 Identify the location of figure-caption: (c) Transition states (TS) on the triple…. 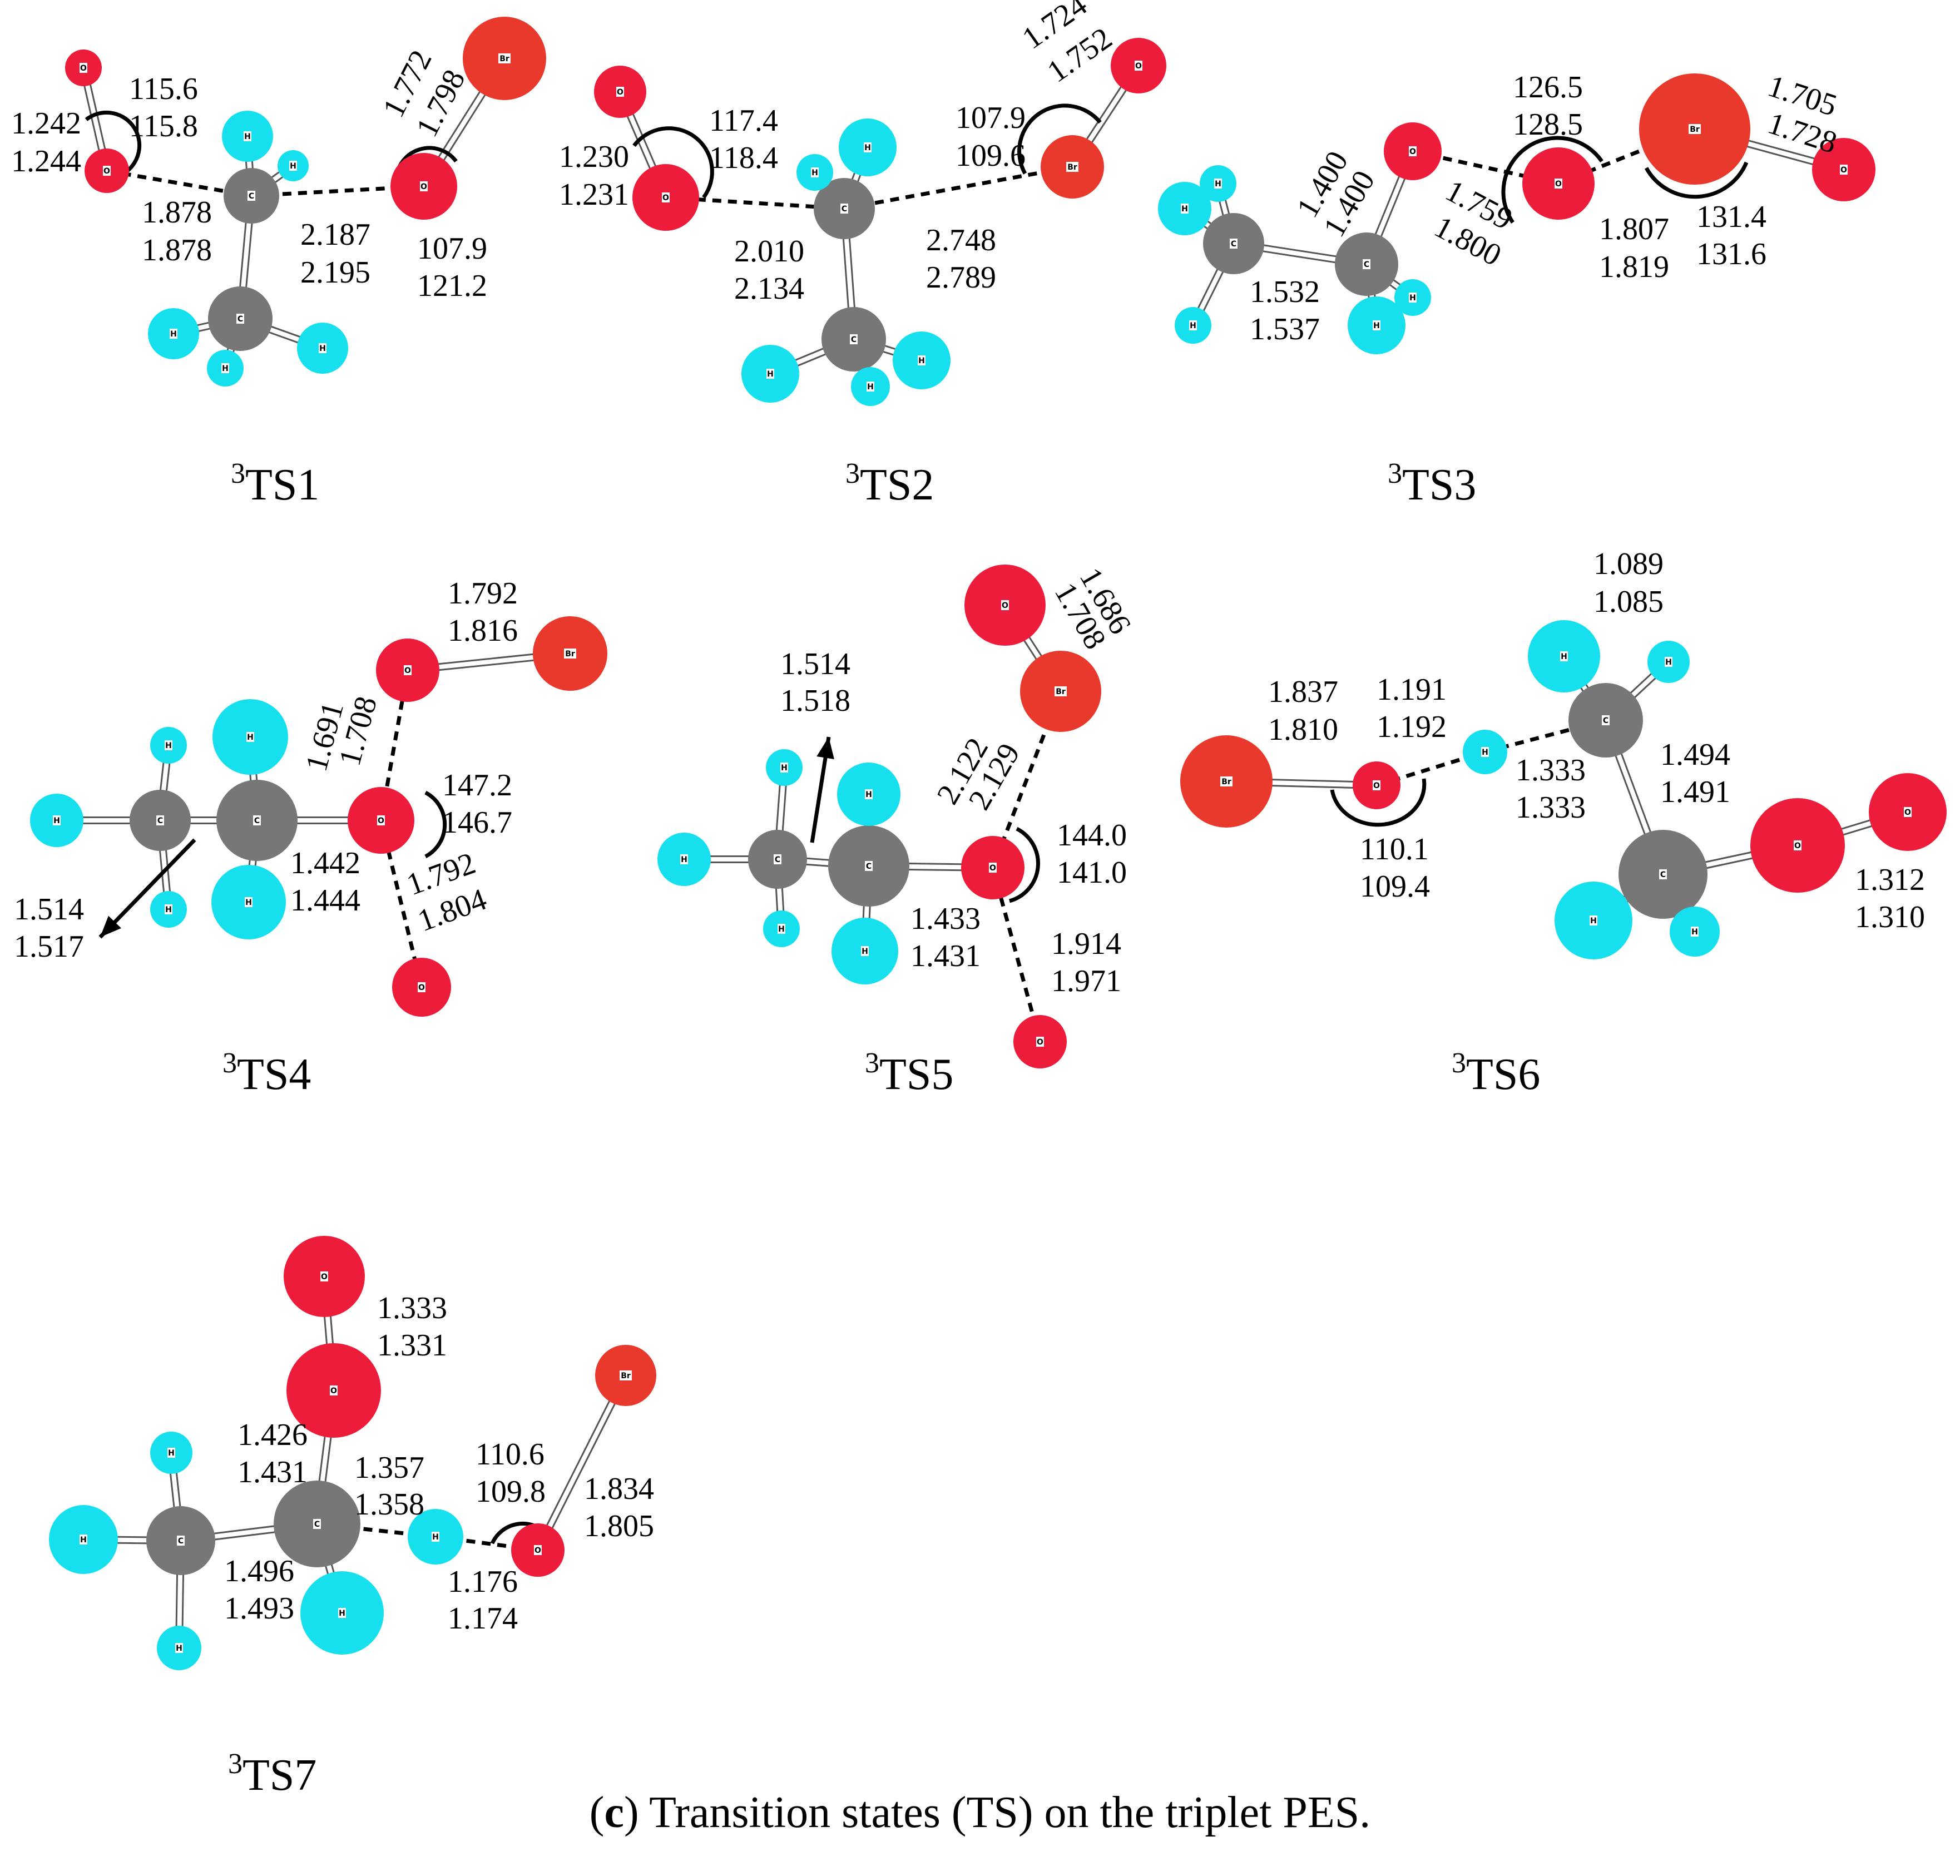
(980, 1813).